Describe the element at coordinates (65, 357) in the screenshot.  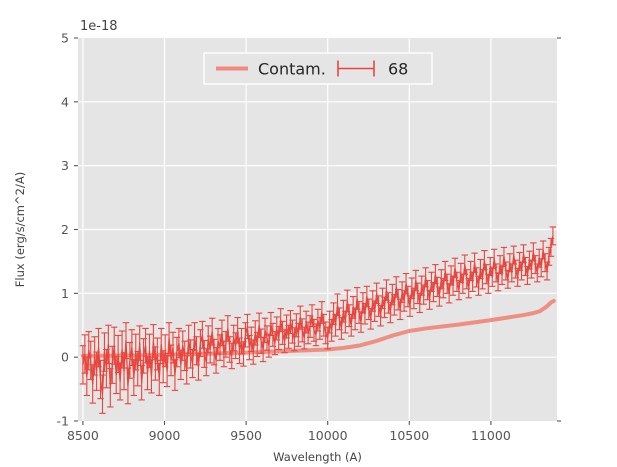
I see `y-tick-label: 0` at that location.